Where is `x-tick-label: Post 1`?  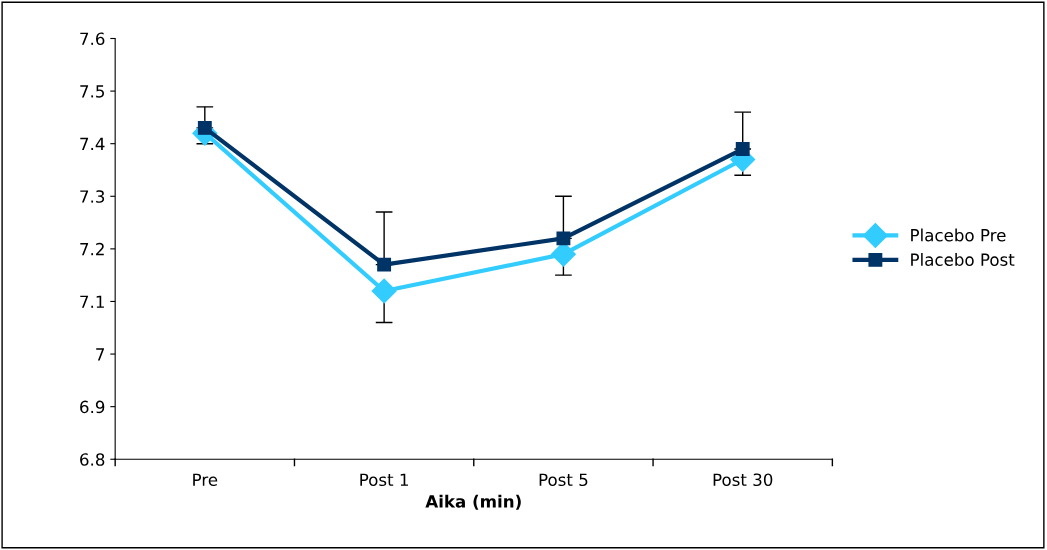
x-tick-label: Post 1 is located at coordinates (384, 480).